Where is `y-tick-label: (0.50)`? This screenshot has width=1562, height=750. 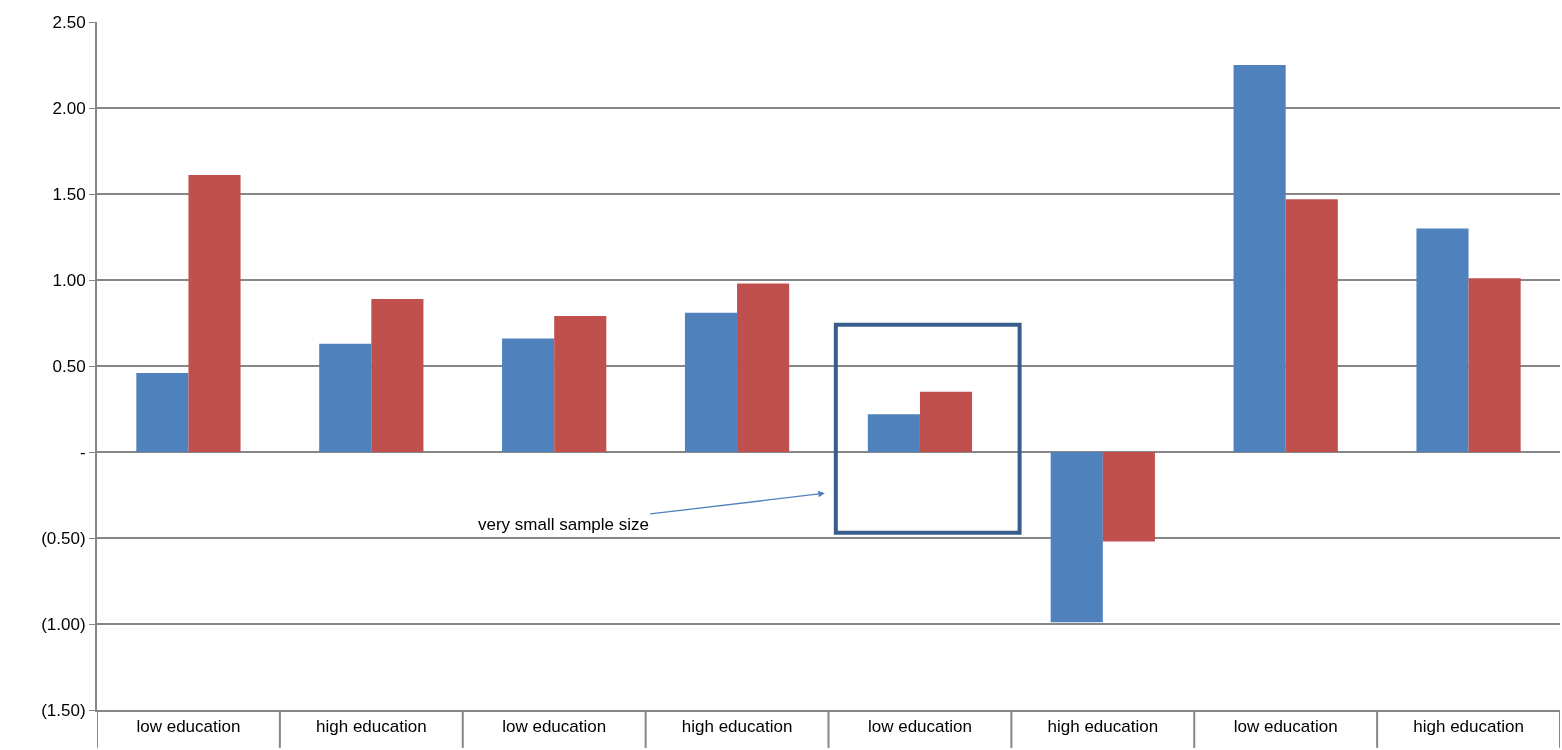 y-tick-label: (0.50) is located at coordinates (63, 538).